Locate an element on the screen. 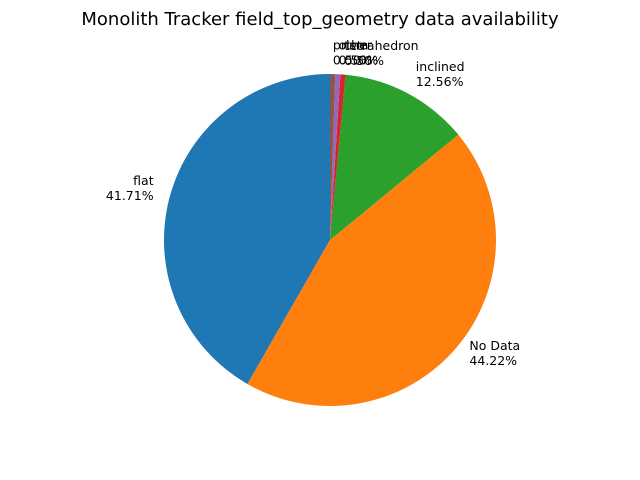 The image size is (640, 480). slice-label-other: other 0.50% is located at coordinates (359, 53).